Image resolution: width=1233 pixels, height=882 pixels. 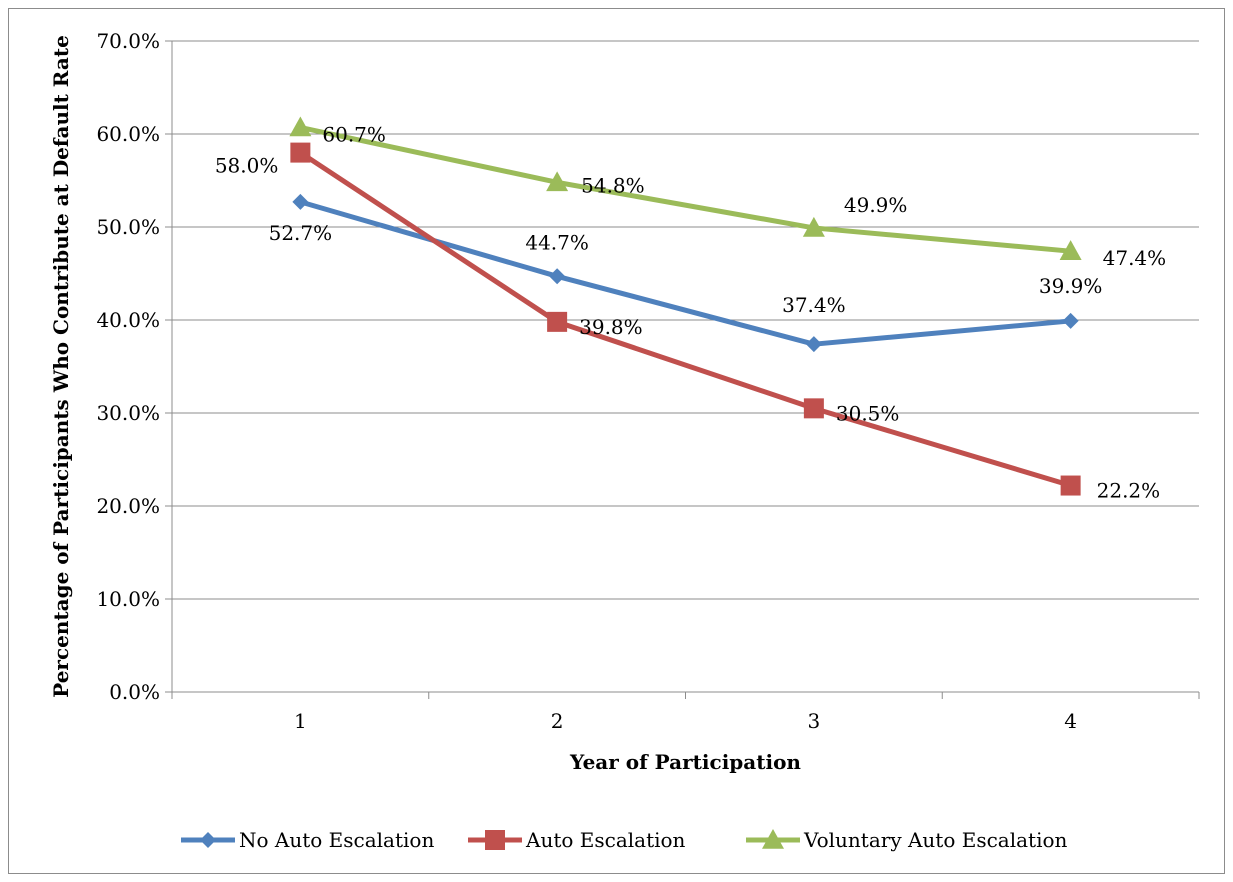 What do you see at coordinates (300, 721) in the screenshot?
I see `x-tick-label: 1` at bounding box center [300, 721].